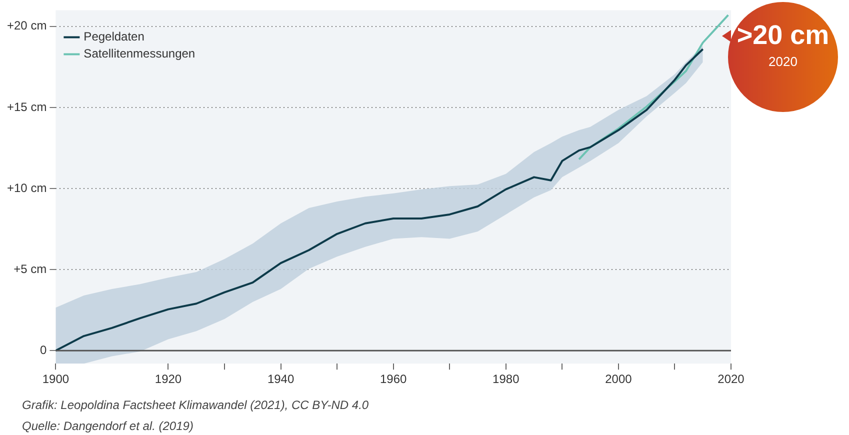  I want to click on x-tick-label: 2000, so click(618, 379).